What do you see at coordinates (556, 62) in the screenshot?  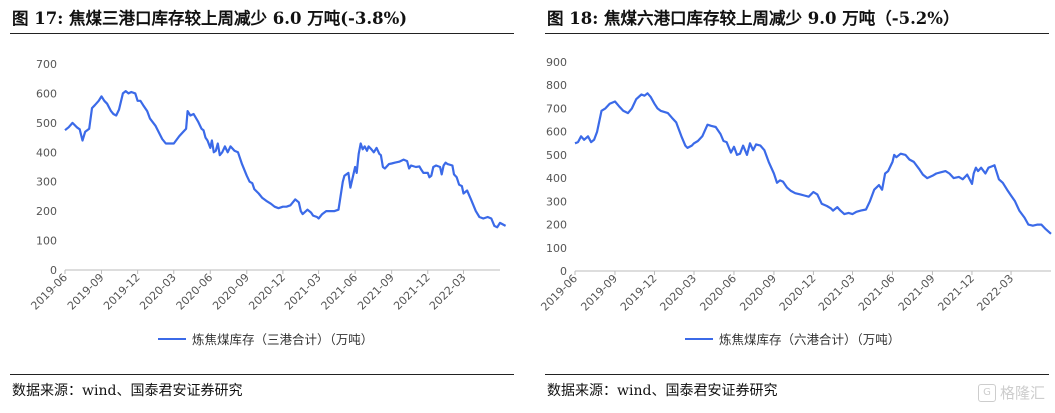 I see `y-tick-label: 900` at bounding box center [556, 62].